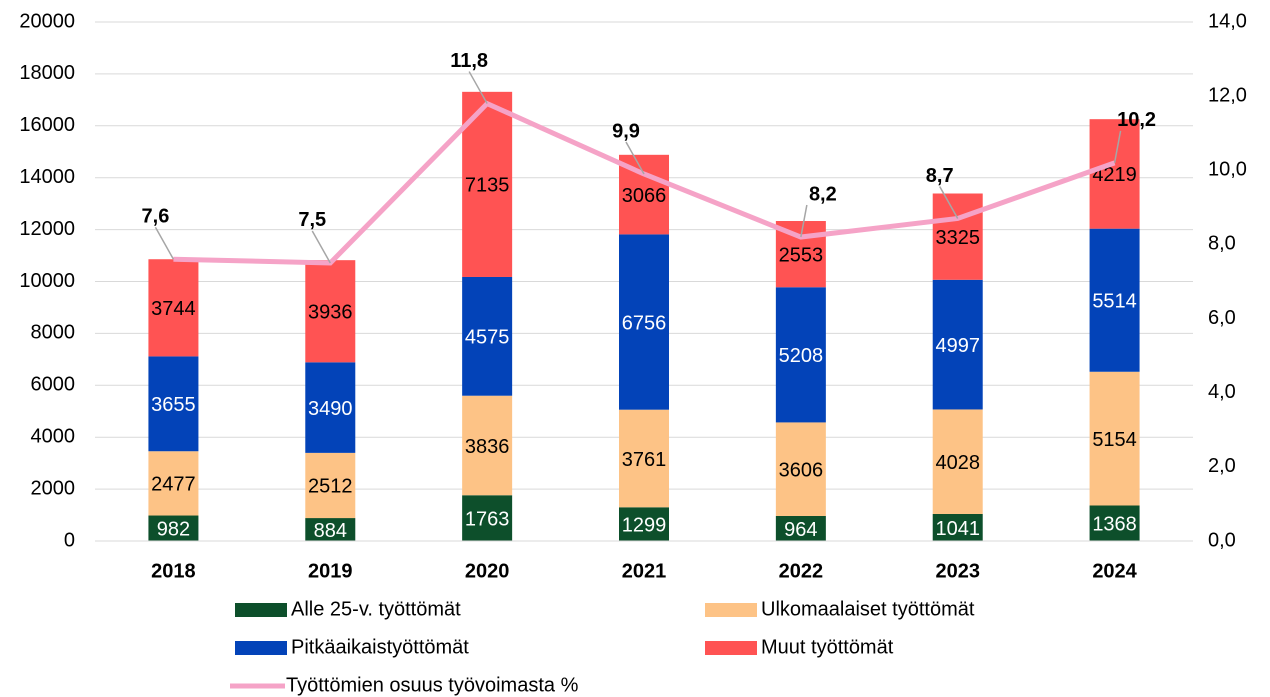 The height and width of the screenshot is (697, 1270). What do you see at coordinates (330, 571) in the screenshot?
I see `x-tick-label: 2019` at bounding box center [330, 571].